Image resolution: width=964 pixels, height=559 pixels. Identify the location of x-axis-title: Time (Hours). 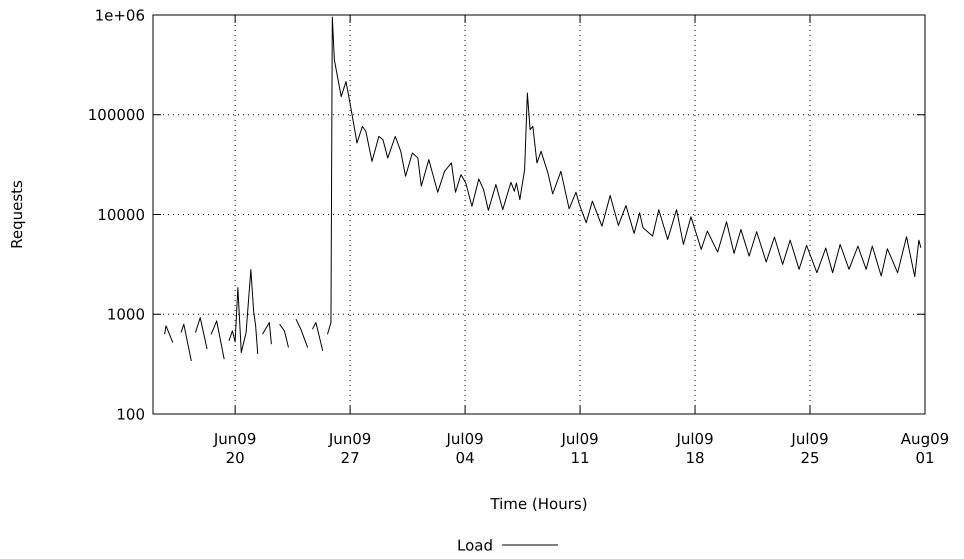
(538, 504).